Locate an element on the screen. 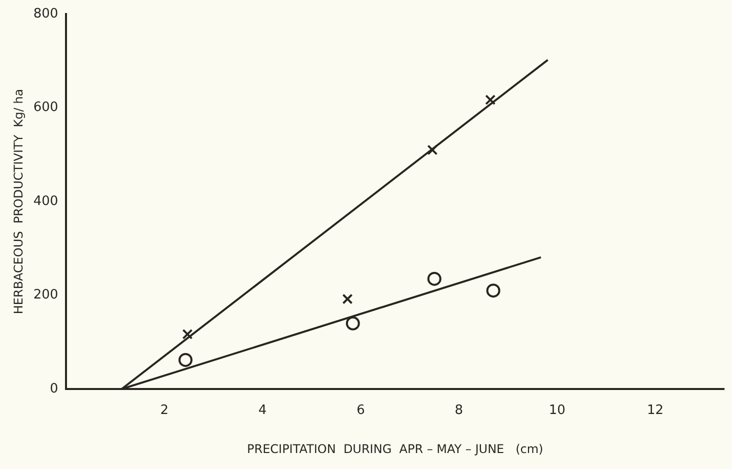 Image resolution: width=732 pixels, height=469 pixels. x-tick-label: 8 is located at coordinates (459, 410).